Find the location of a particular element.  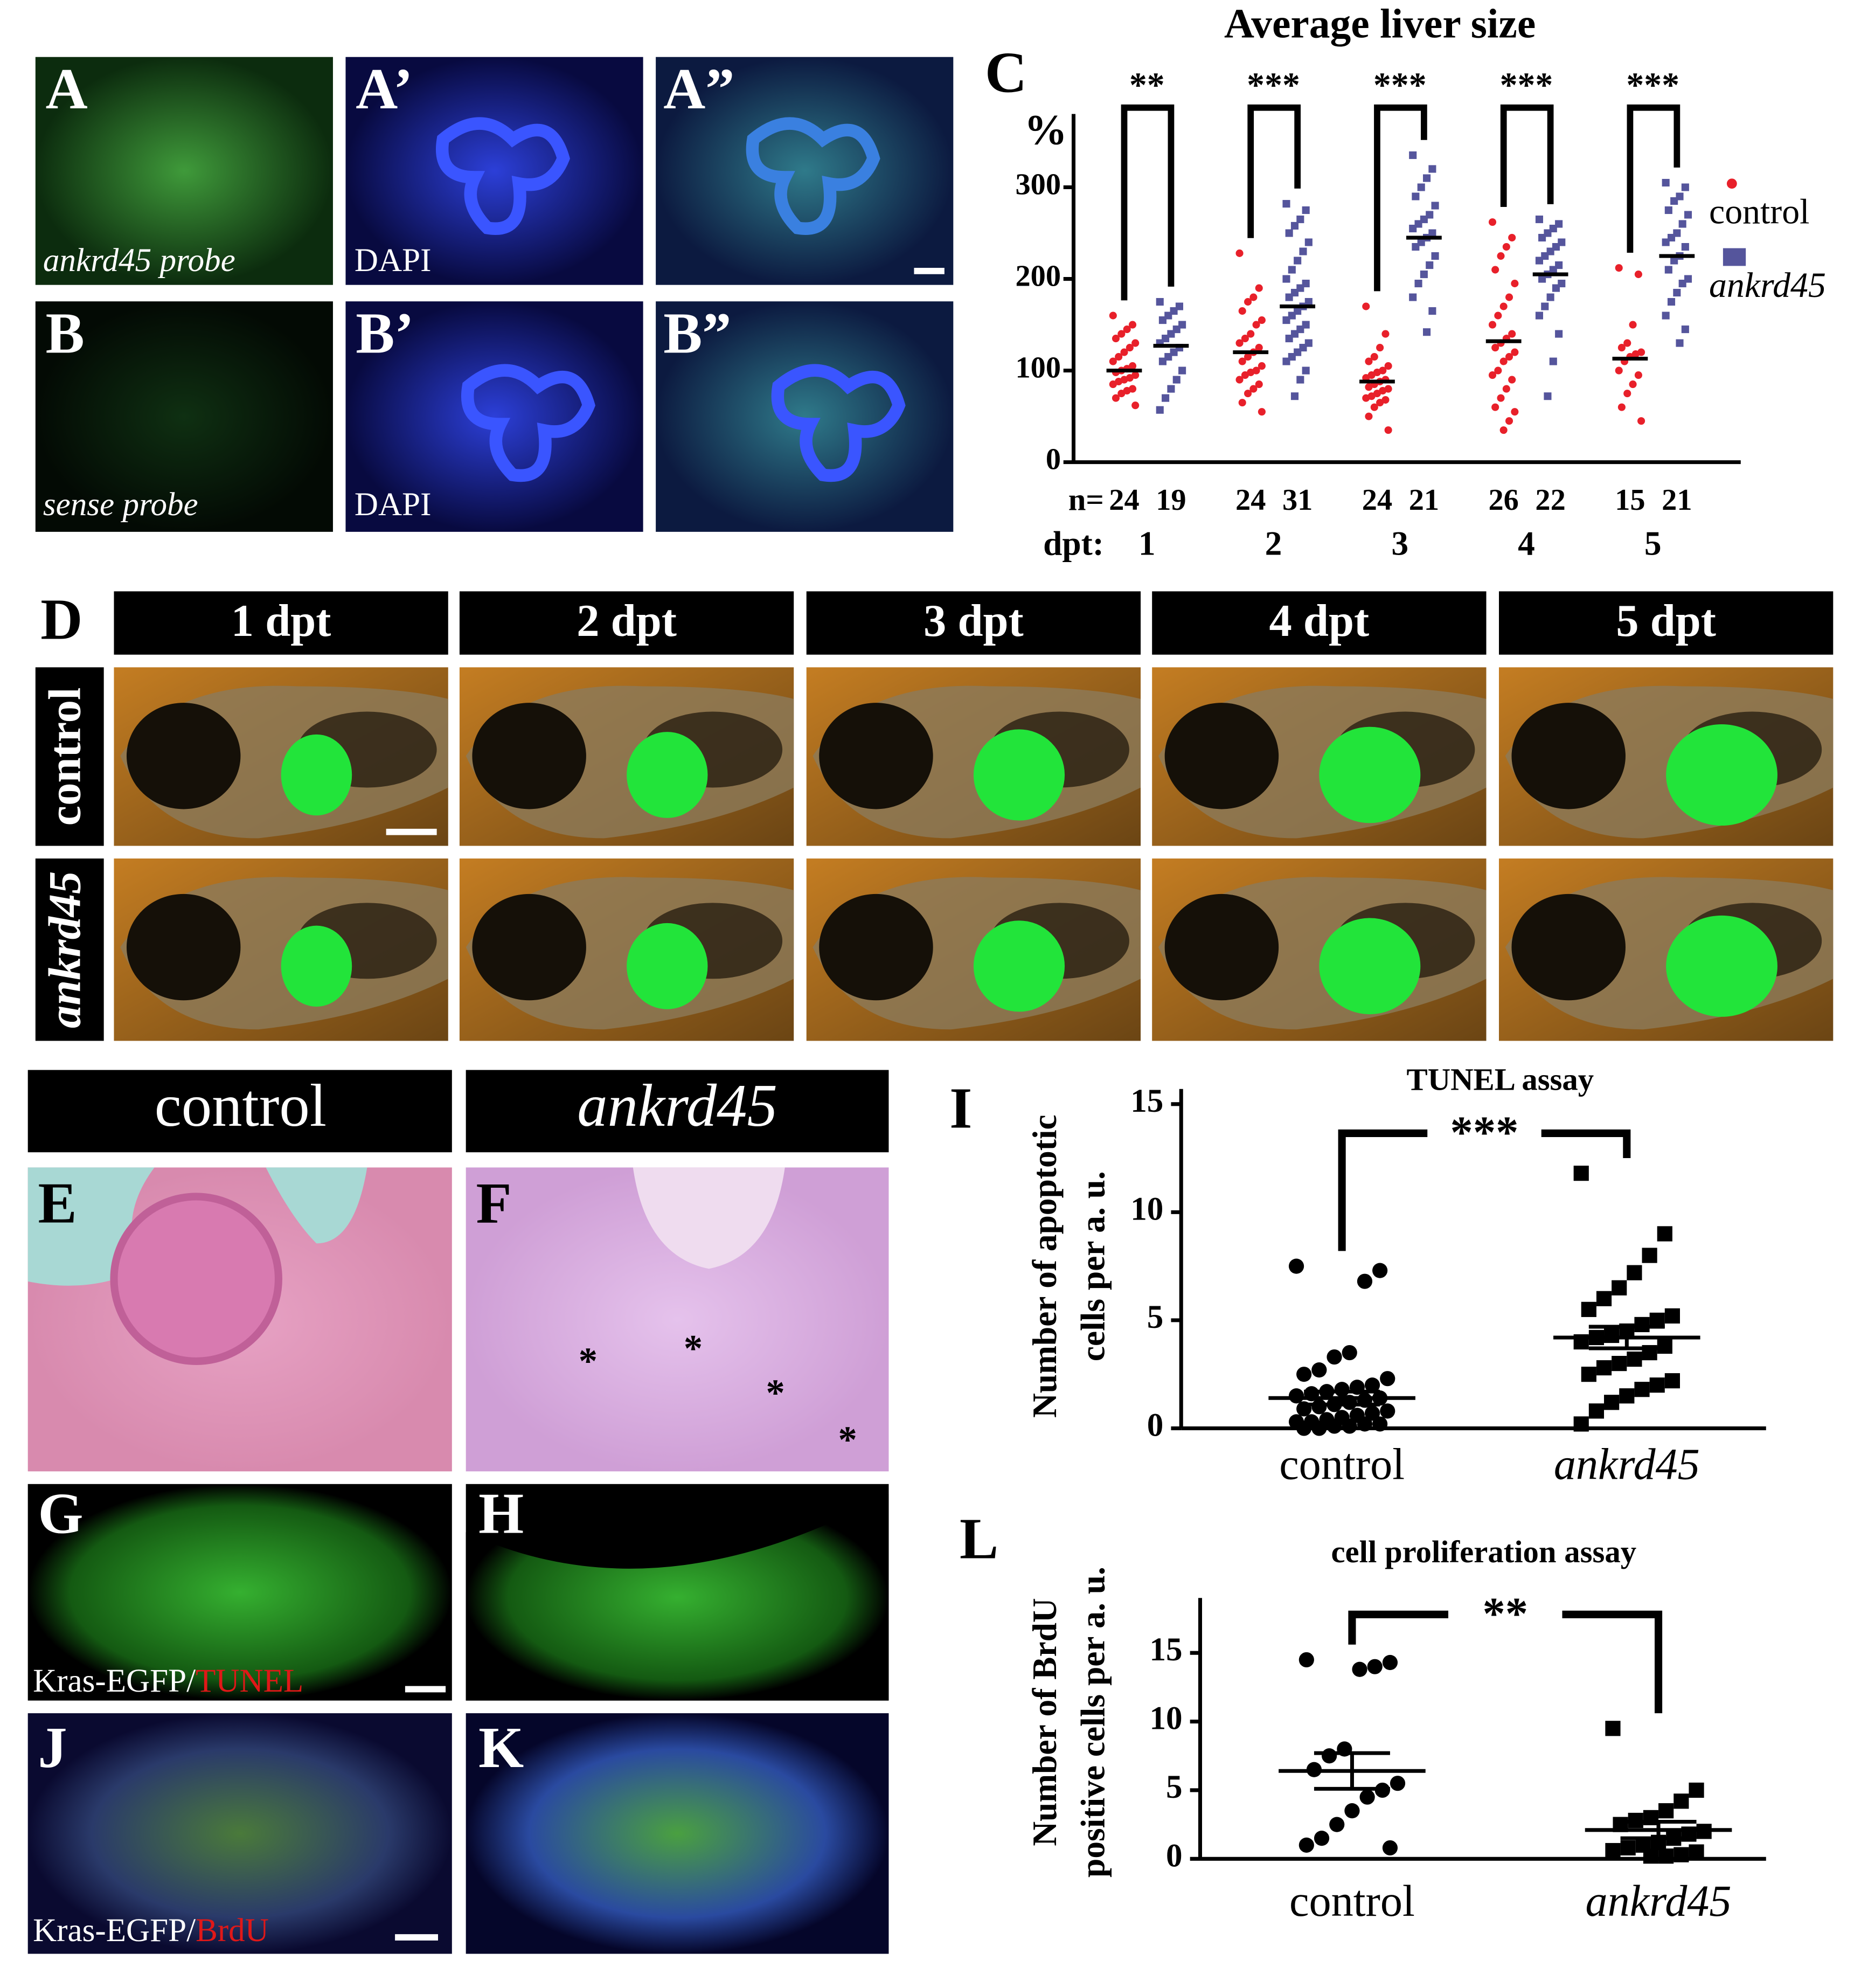

significance: ** is located at coordinates (1147, 86).